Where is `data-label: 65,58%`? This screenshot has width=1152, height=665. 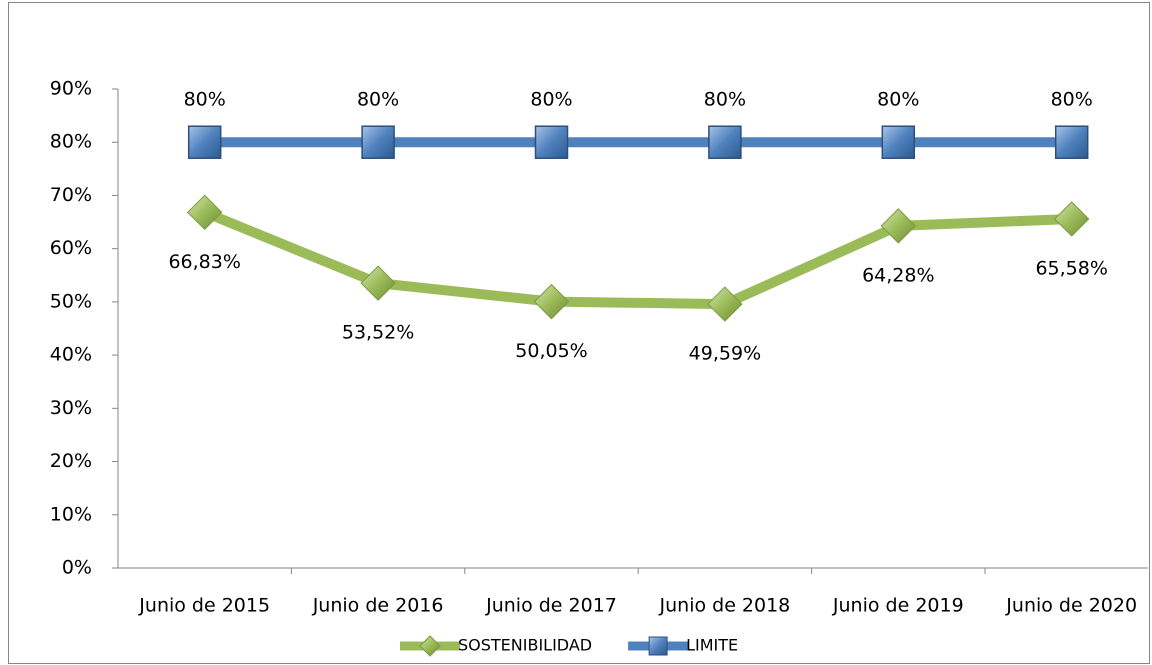 data-label: 65,58% is located at coordinates (1071, 268).